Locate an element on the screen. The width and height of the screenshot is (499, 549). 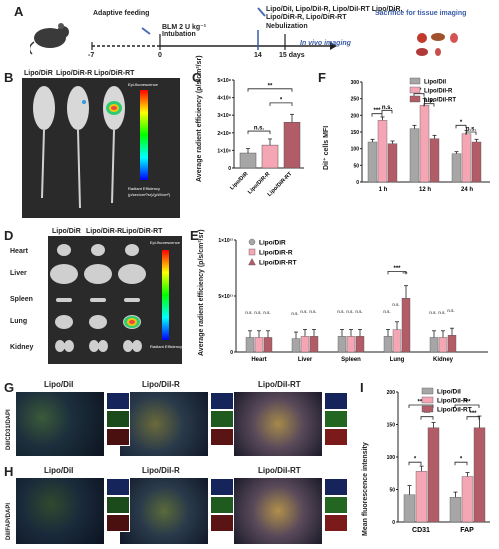
f-ytick-label: 300 is located at coordinates (355, 83).